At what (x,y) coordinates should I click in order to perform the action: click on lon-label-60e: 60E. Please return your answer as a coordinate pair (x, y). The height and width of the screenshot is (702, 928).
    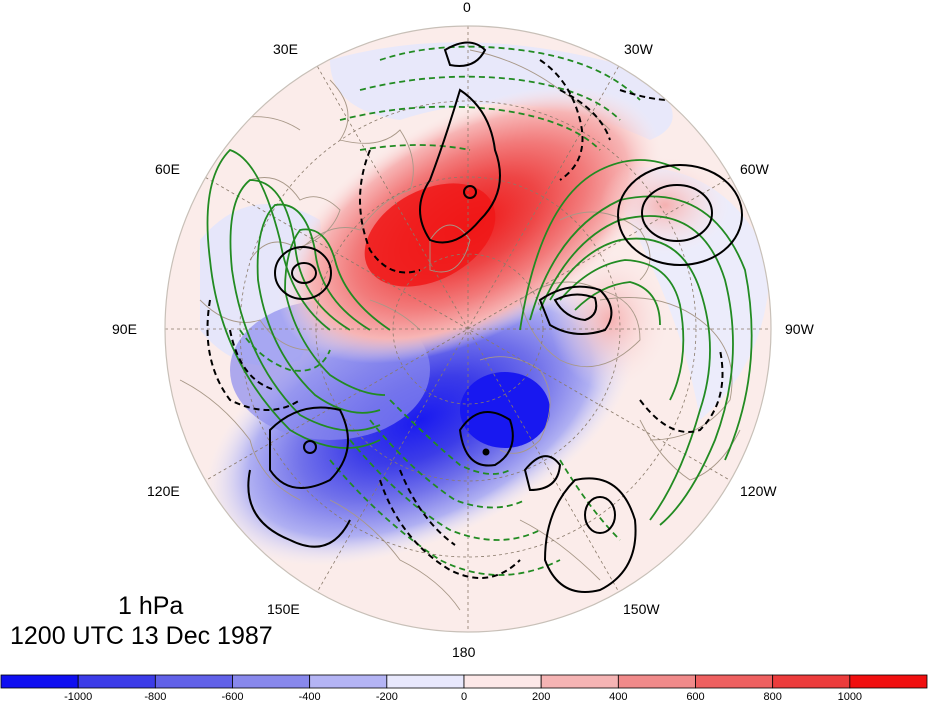
    Looking at the image, I should click on (167, 169).